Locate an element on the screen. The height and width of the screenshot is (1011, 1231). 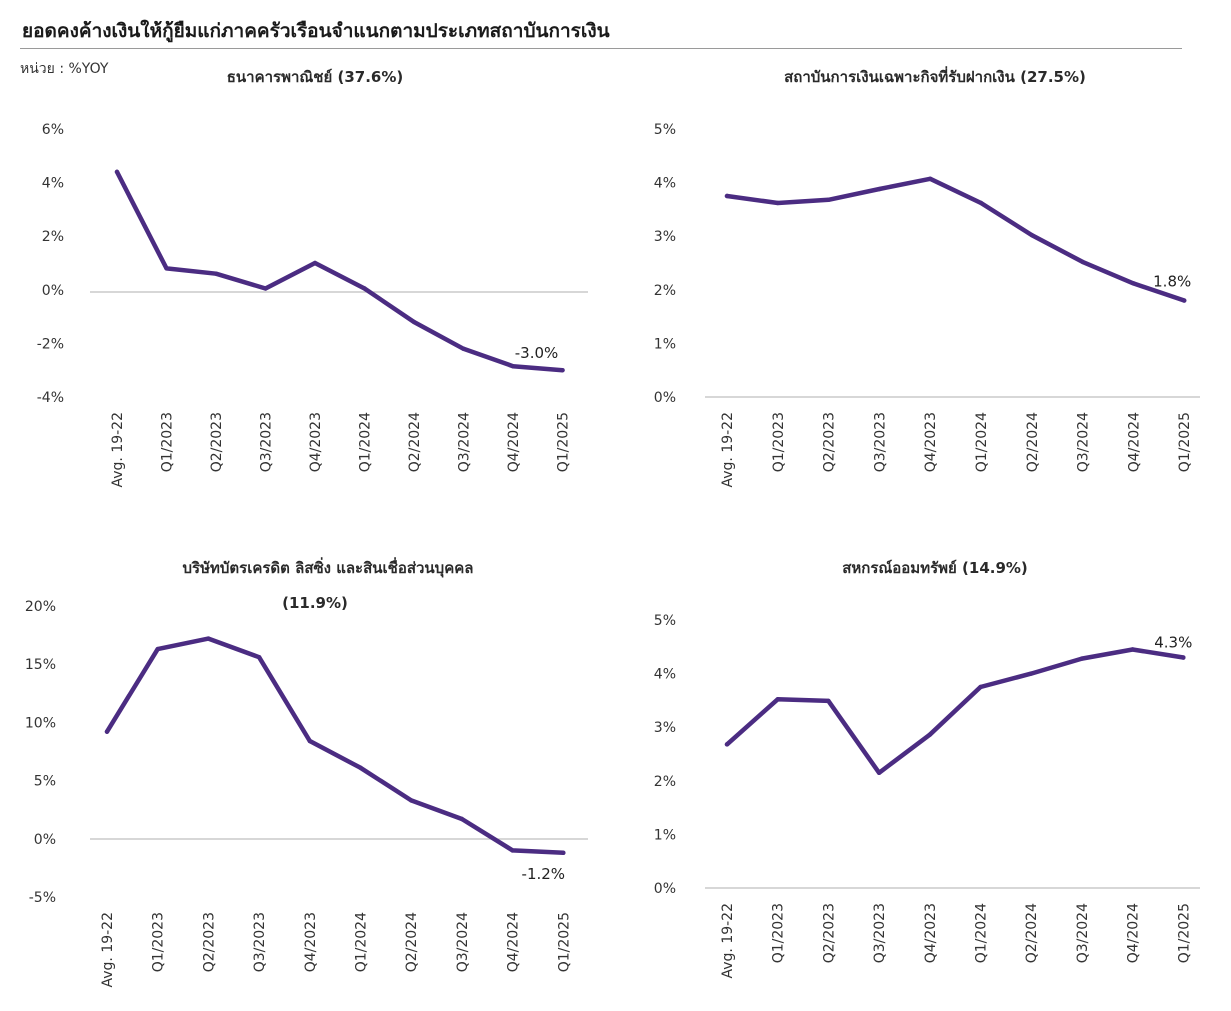
y-tick-label: 5% is located at coordinates (665, 130).